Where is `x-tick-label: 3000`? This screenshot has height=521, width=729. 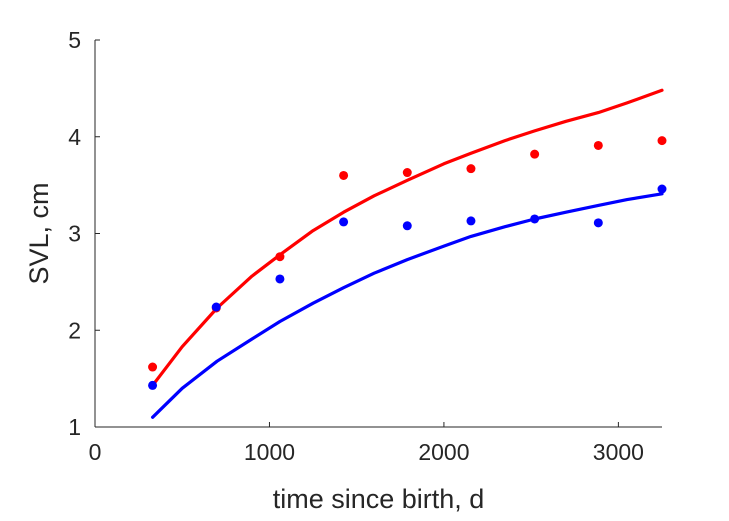
x-tick-label: 3000 is located at coordinates (618, 452).